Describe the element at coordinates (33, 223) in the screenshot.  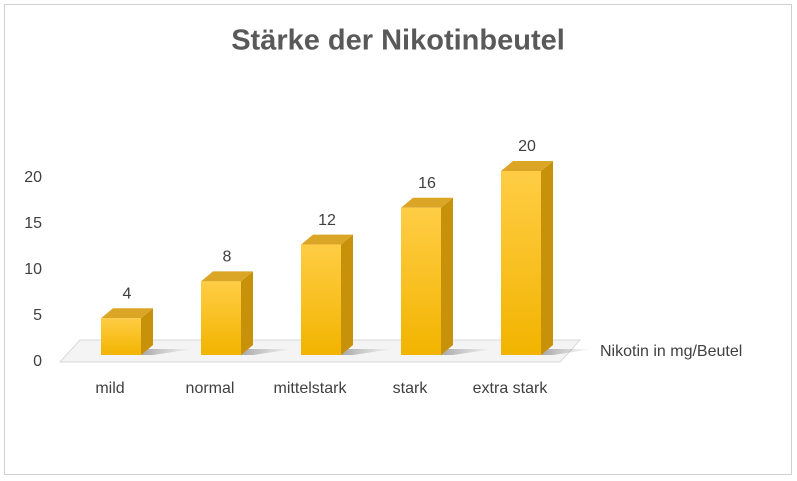
I see `y-tick-label: 15` at that location.